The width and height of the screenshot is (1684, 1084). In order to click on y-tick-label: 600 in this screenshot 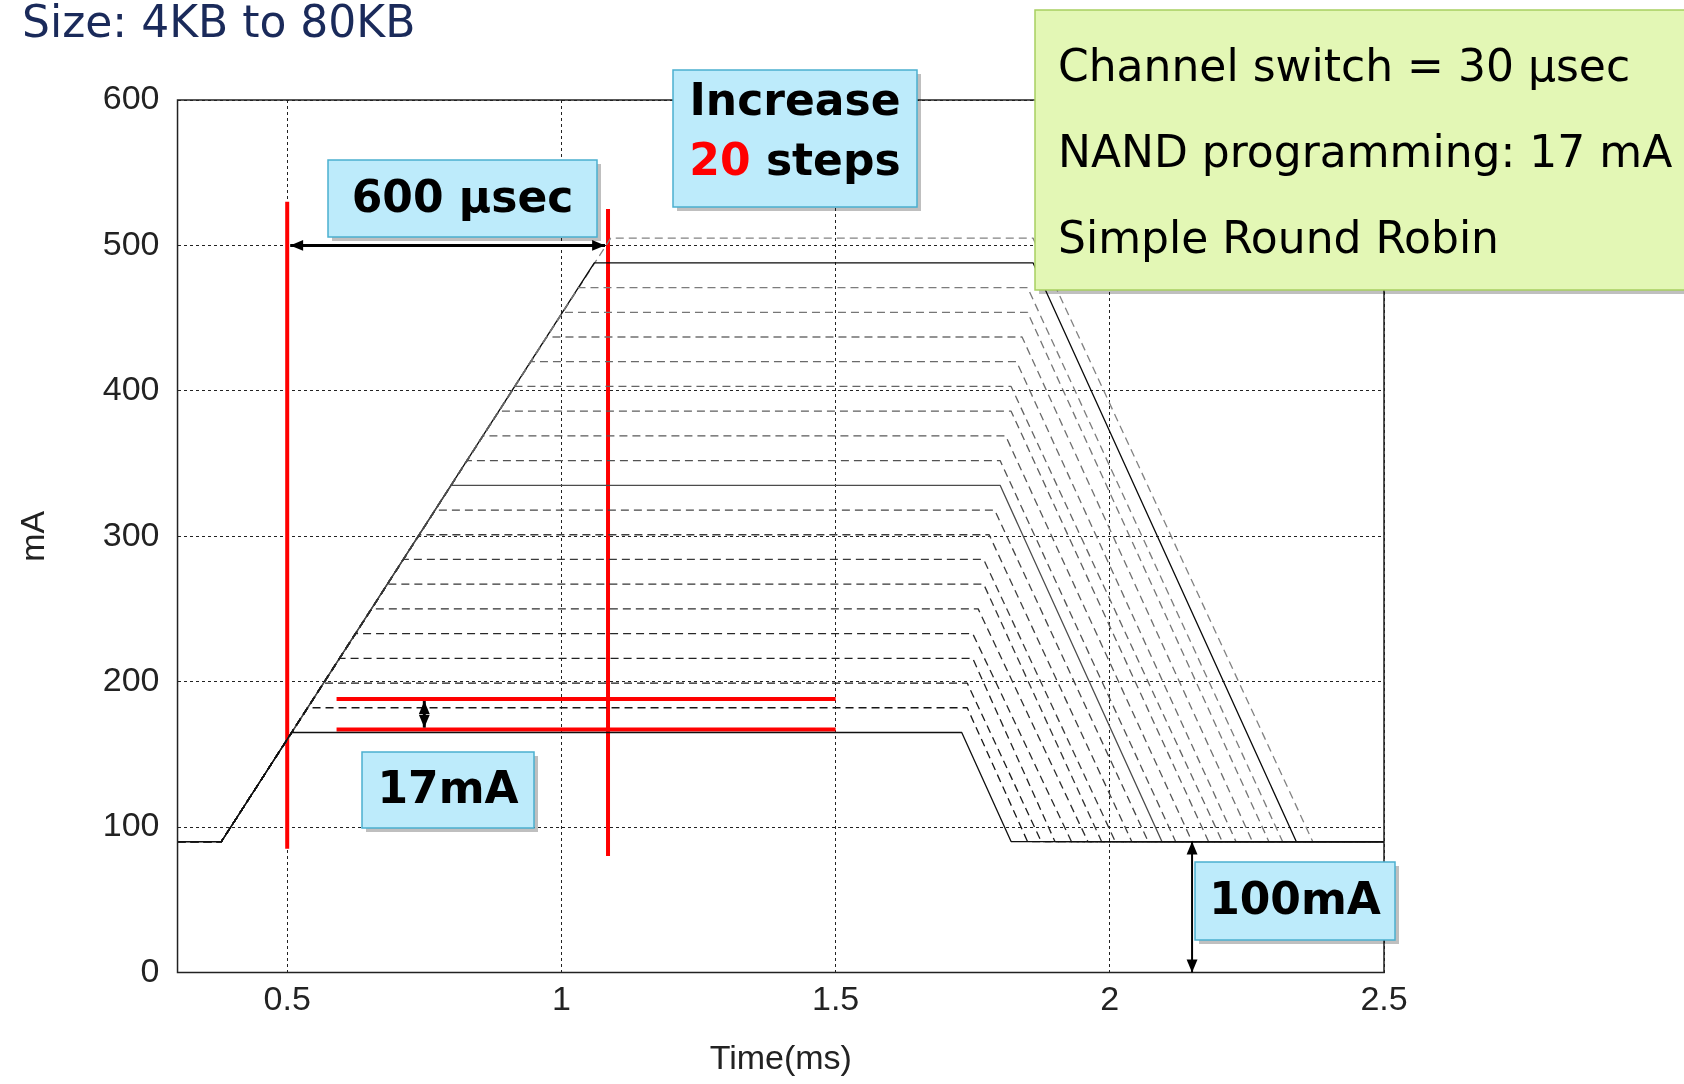, I will do `click(131, 97)`.